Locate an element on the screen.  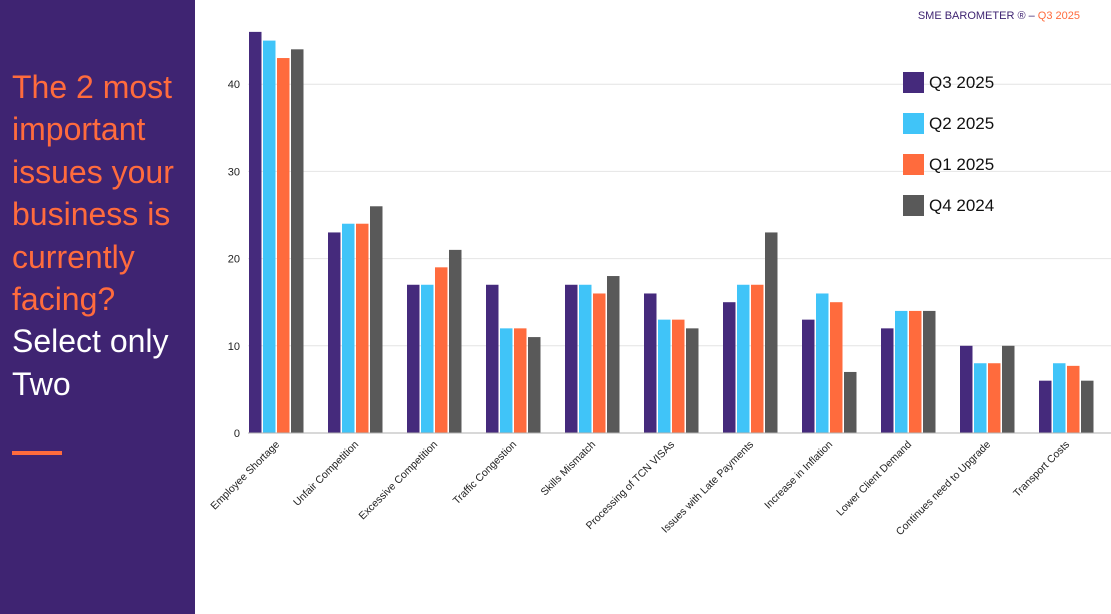
x-tick-label: Processing of TCN VISAs is located at coordinates (630, 485).